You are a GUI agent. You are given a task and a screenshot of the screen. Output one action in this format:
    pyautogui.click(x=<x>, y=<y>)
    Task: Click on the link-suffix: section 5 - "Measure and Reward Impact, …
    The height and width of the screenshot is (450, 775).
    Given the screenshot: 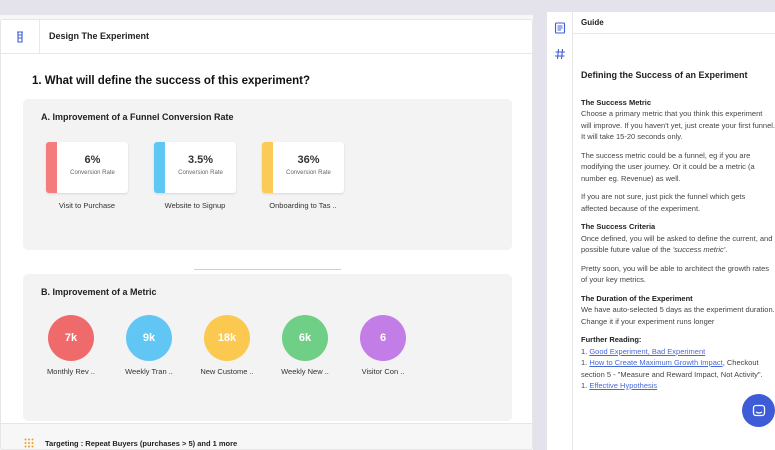 What is the action you would take?
    pyautogui.click(x=672, y=374)
    